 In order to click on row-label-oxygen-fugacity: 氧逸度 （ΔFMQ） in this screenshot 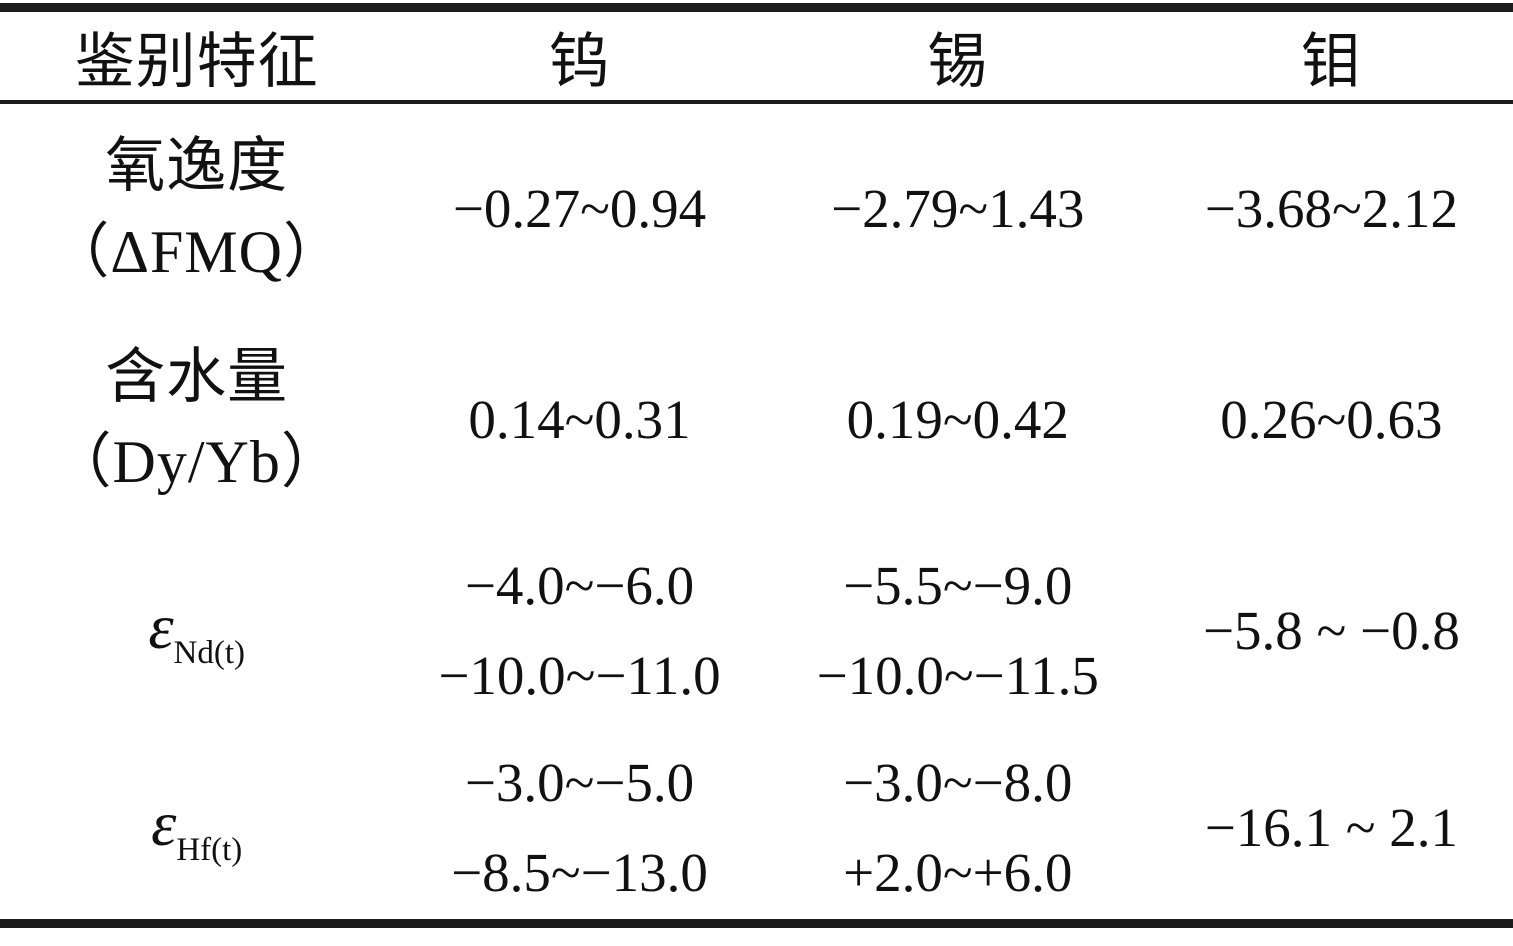, I will do `click(196, 208)`.